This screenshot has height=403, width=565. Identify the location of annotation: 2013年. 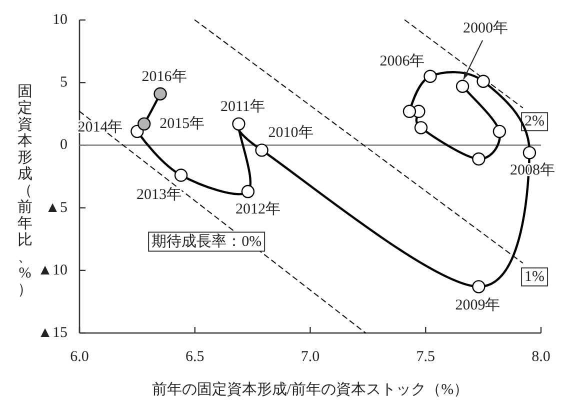
(159, 195).